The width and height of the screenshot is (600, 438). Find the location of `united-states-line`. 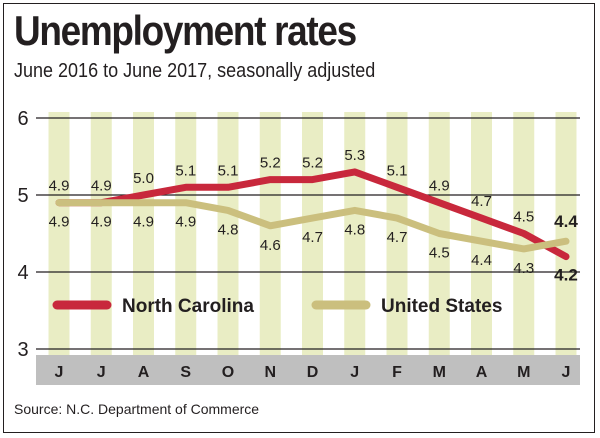

united-states-line is located at coordinates (312, 226).